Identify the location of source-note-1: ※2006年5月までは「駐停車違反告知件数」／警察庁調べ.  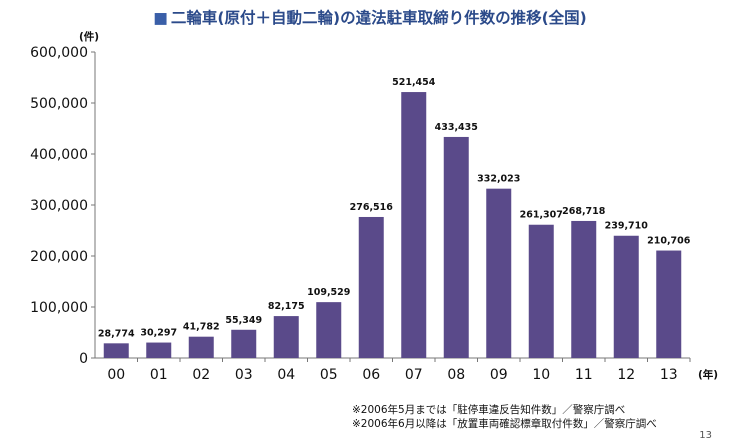
(489, 410).